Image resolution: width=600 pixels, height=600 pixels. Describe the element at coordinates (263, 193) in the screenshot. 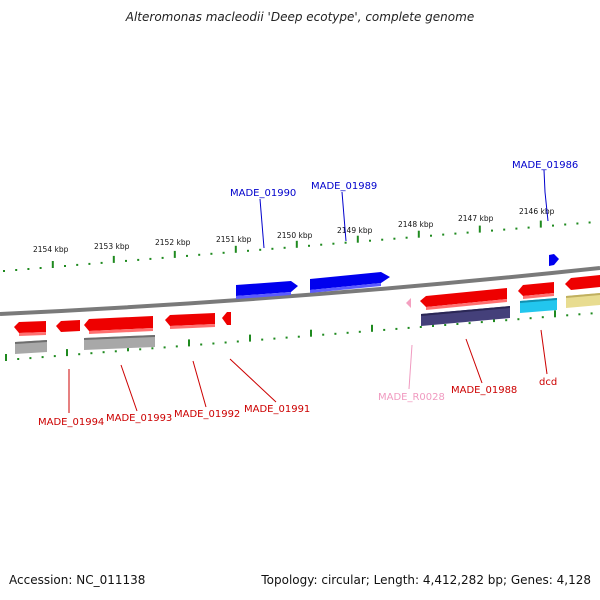

I see `gene-label-made-01990: MADE_01990` at that location.